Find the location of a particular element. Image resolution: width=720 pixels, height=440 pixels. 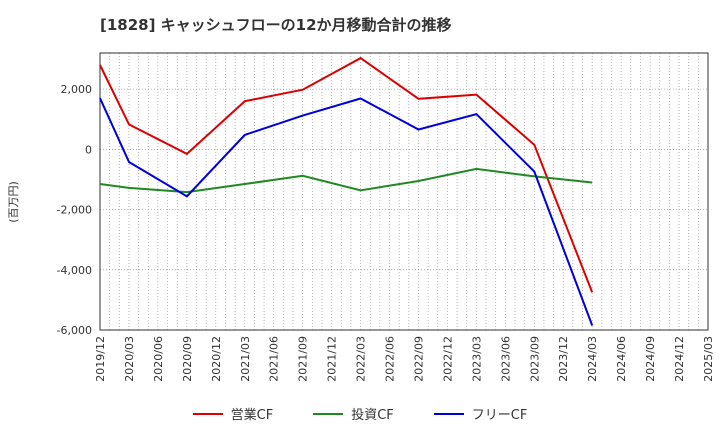

legend-item: 投資CF is located at coordinates (353, 413).